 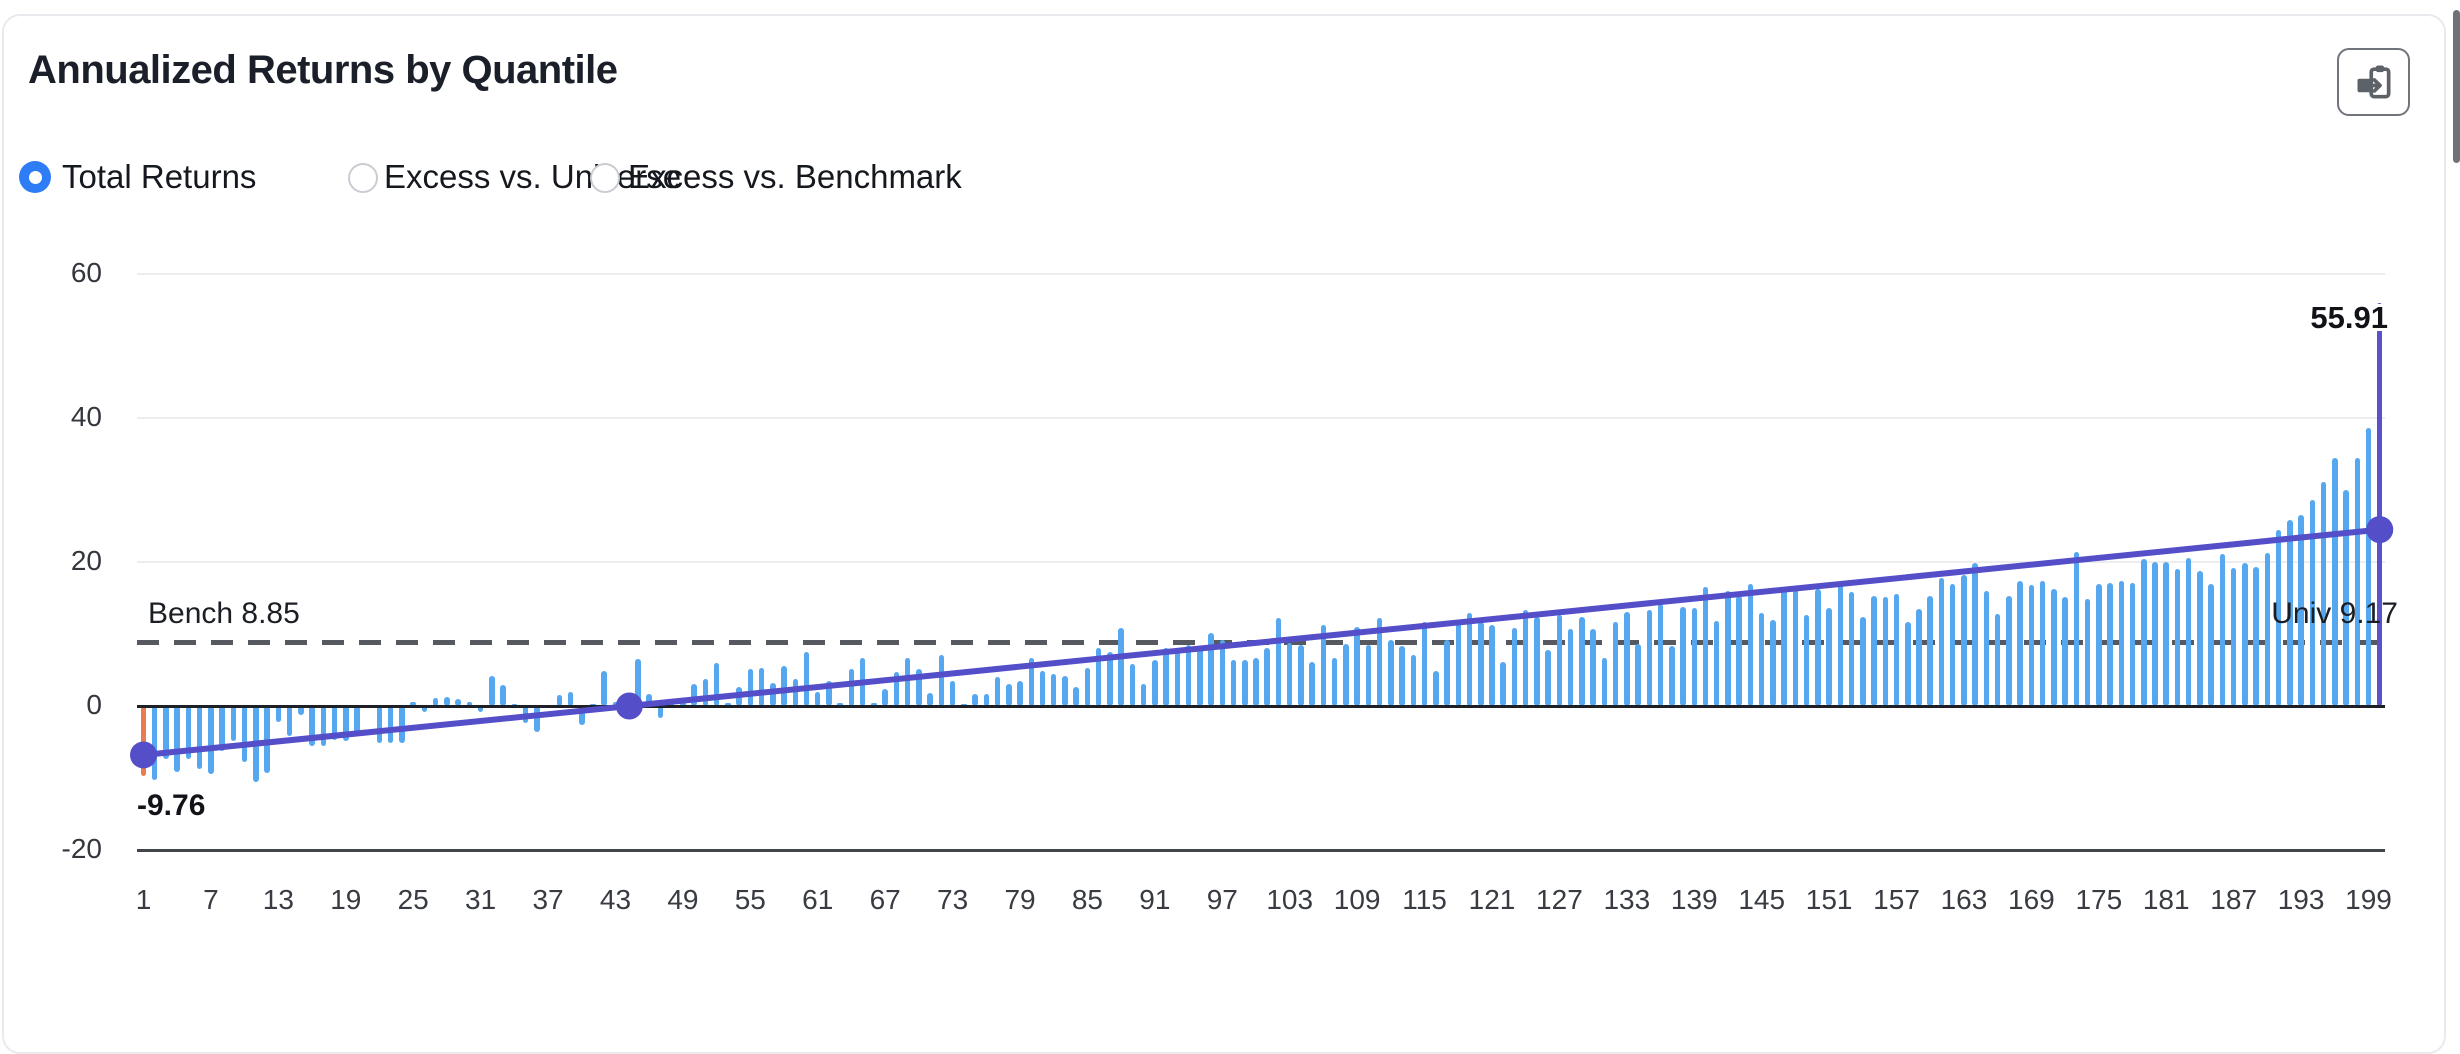 What do you see at coordinates (533, 176) in the screenshot?
I see `radio-label-excess-vs-universe: Excess vs. Universe` at bounding box center [533, 176].